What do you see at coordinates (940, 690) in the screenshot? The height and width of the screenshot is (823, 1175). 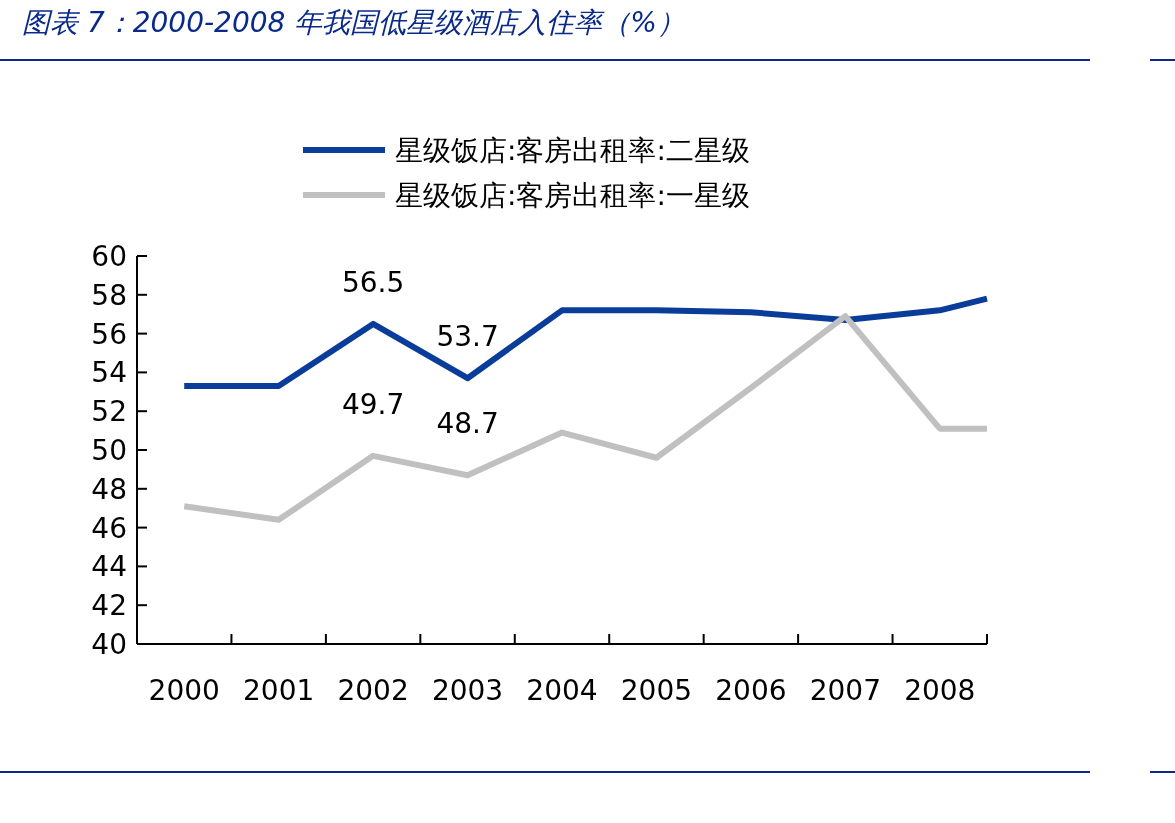 I see `x-tick-label: 2008` at bounding box center [940, 690].